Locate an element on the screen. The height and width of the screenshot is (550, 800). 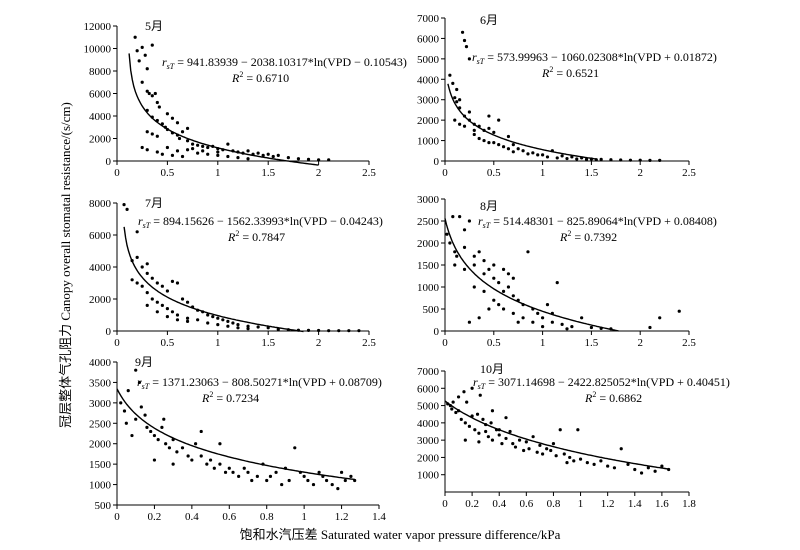
x-tick-label: 0.4 is located at coordinates (499, 504).